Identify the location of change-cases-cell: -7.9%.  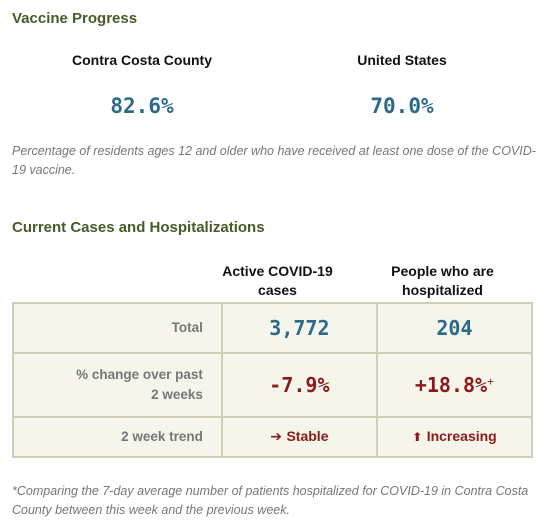
(299, 385).